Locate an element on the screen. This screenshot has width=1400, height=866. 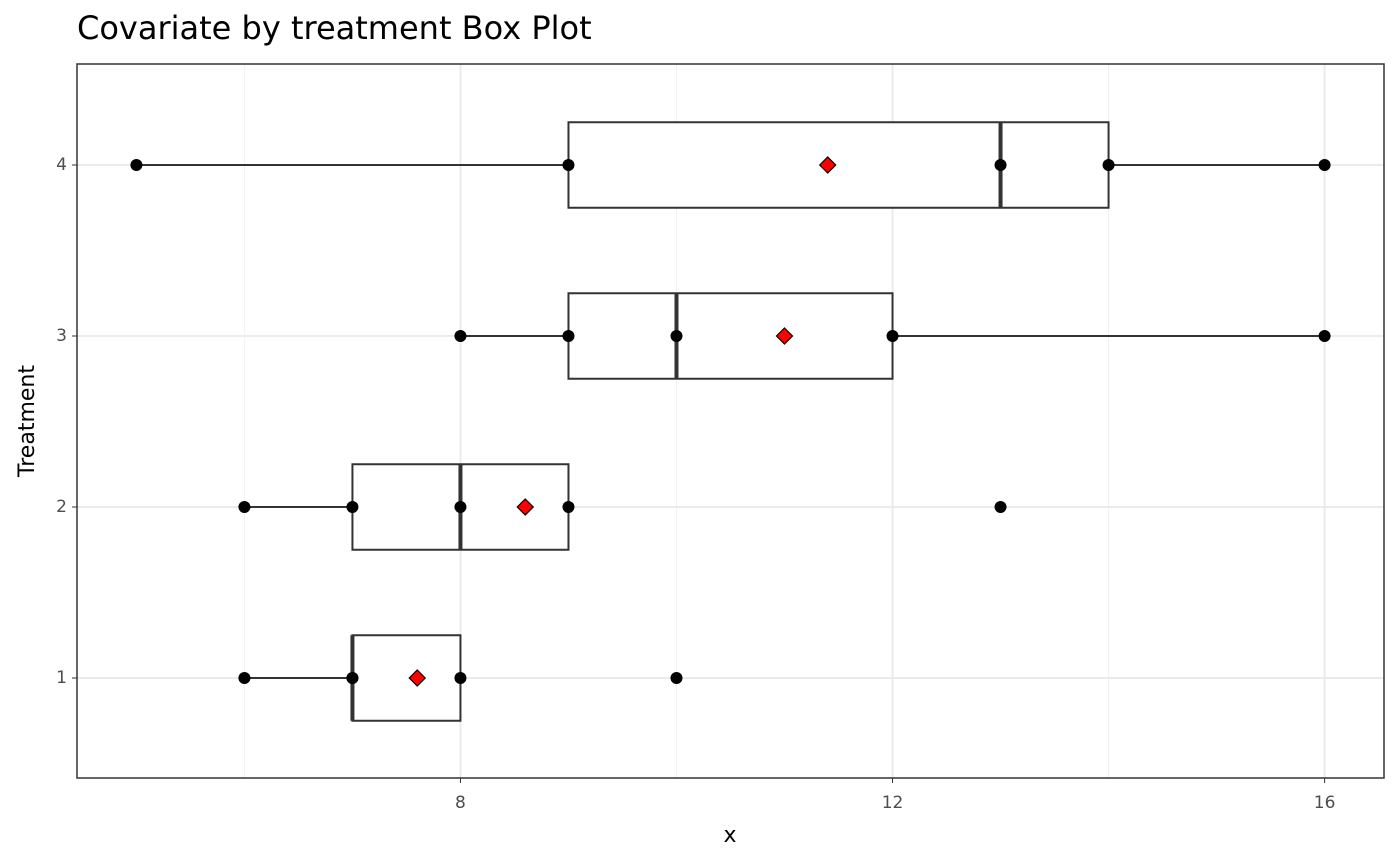
y-tick-label: 2 is located at coordinates (61, 507).